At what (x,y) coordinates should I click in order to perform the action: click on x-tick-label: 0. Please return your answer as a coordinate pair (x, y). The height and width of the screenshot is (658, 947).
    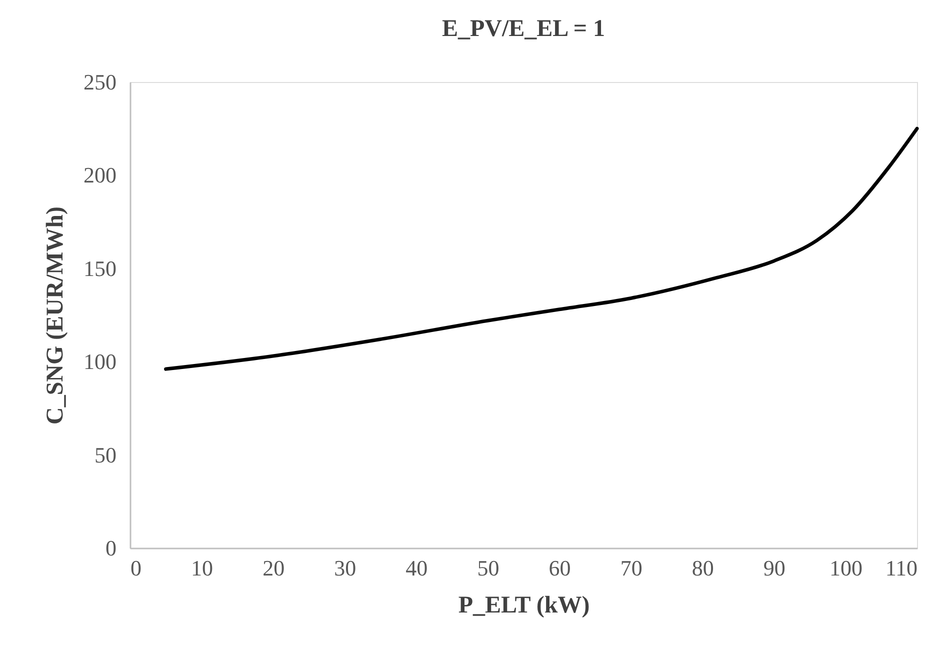
    Looking at the image, I should click on (136, 568).